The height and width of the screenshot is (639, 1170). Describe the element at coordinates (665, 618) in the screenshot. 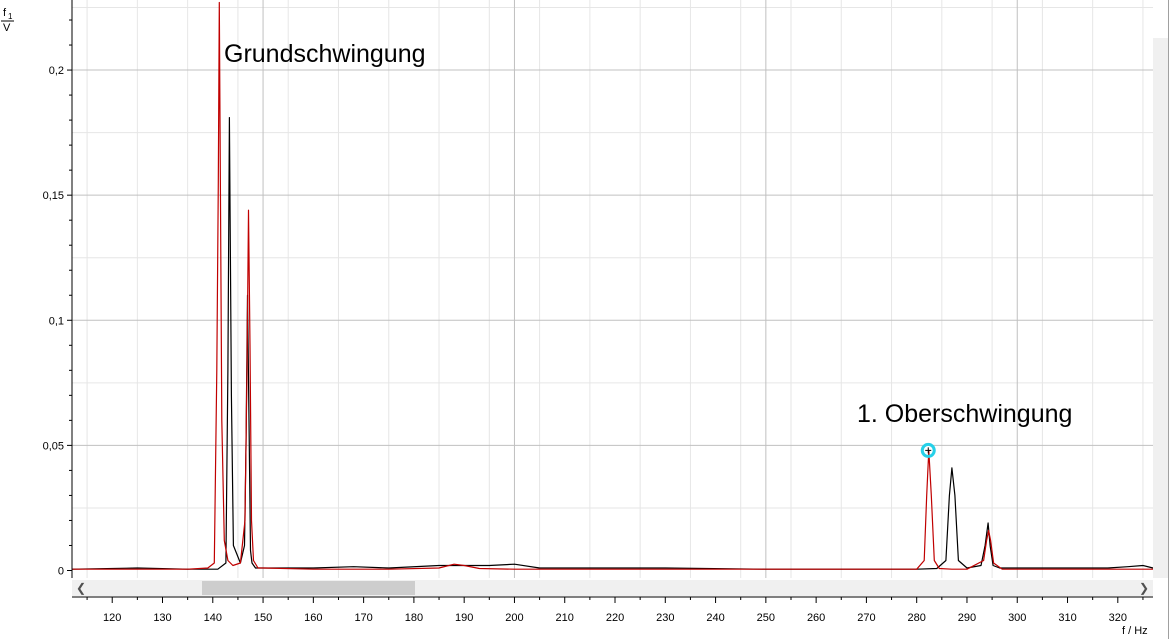

I see `x-tick-label: 230` at that location.